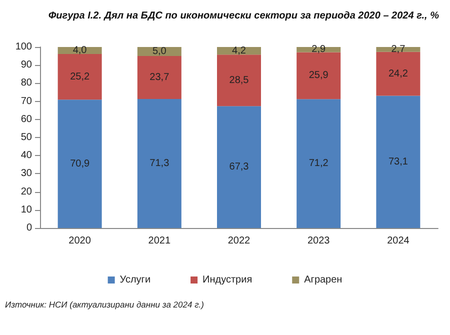 The height and width of the screenshot is (335, 450). Describe the element at coordinates (159, 241) in the screenshot. I see `x-tick-label: 2021` at that location.